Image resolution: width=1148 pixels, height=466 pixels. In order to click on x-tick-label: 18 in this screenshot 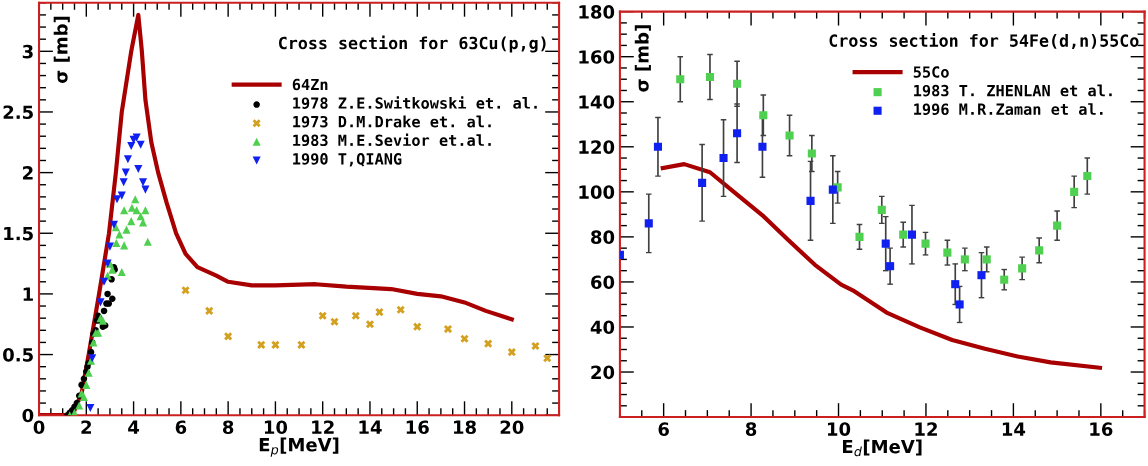, I will do `click(465, 427)`.